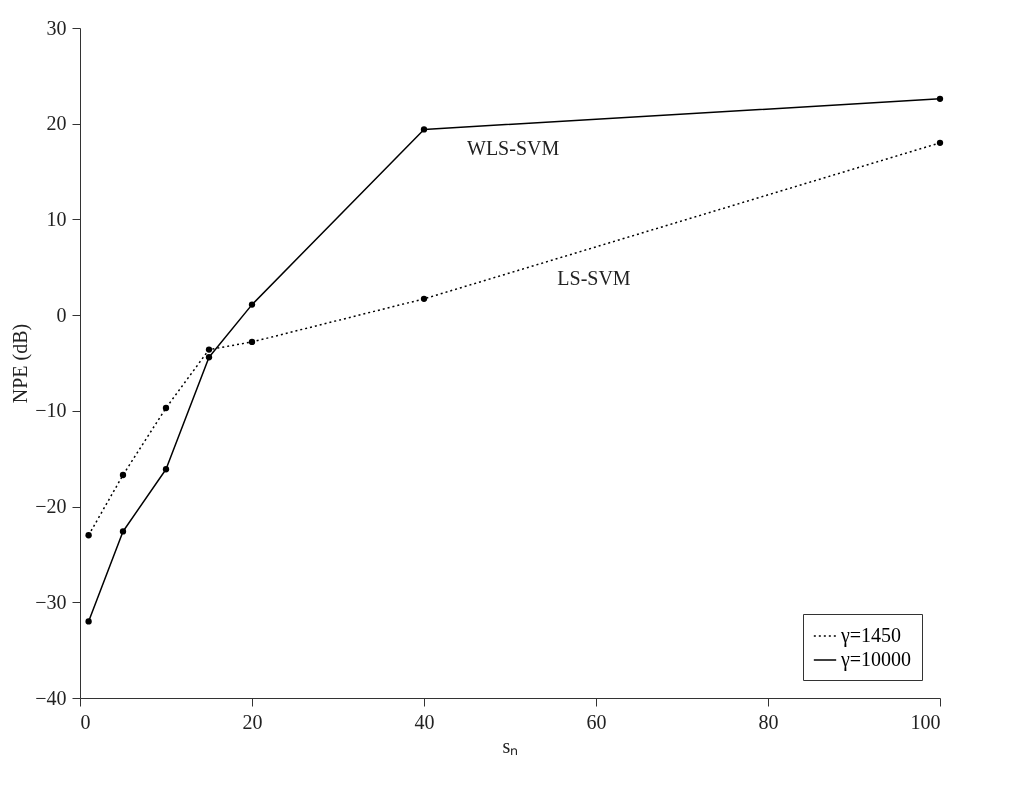 The width and height of the screenshot is (1015, 787). What do you see at coordinates (594, 277) in the screenshot?
I see `annotation: LS-SVM` at bounding box center [594, 277].